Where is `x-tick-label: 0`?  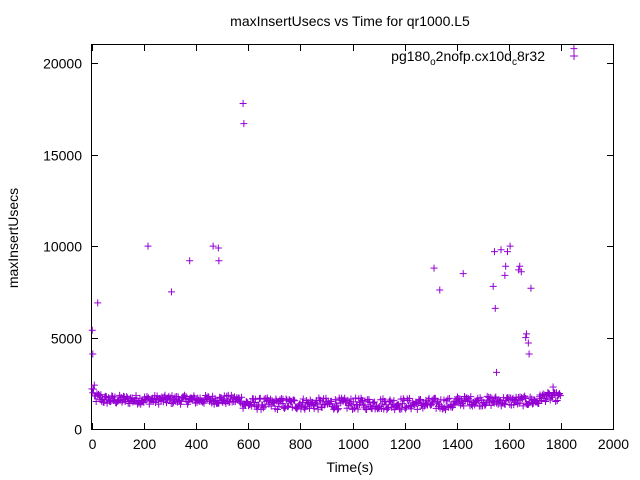
x-tick-label: 0 is located at coordinates (93, 444).